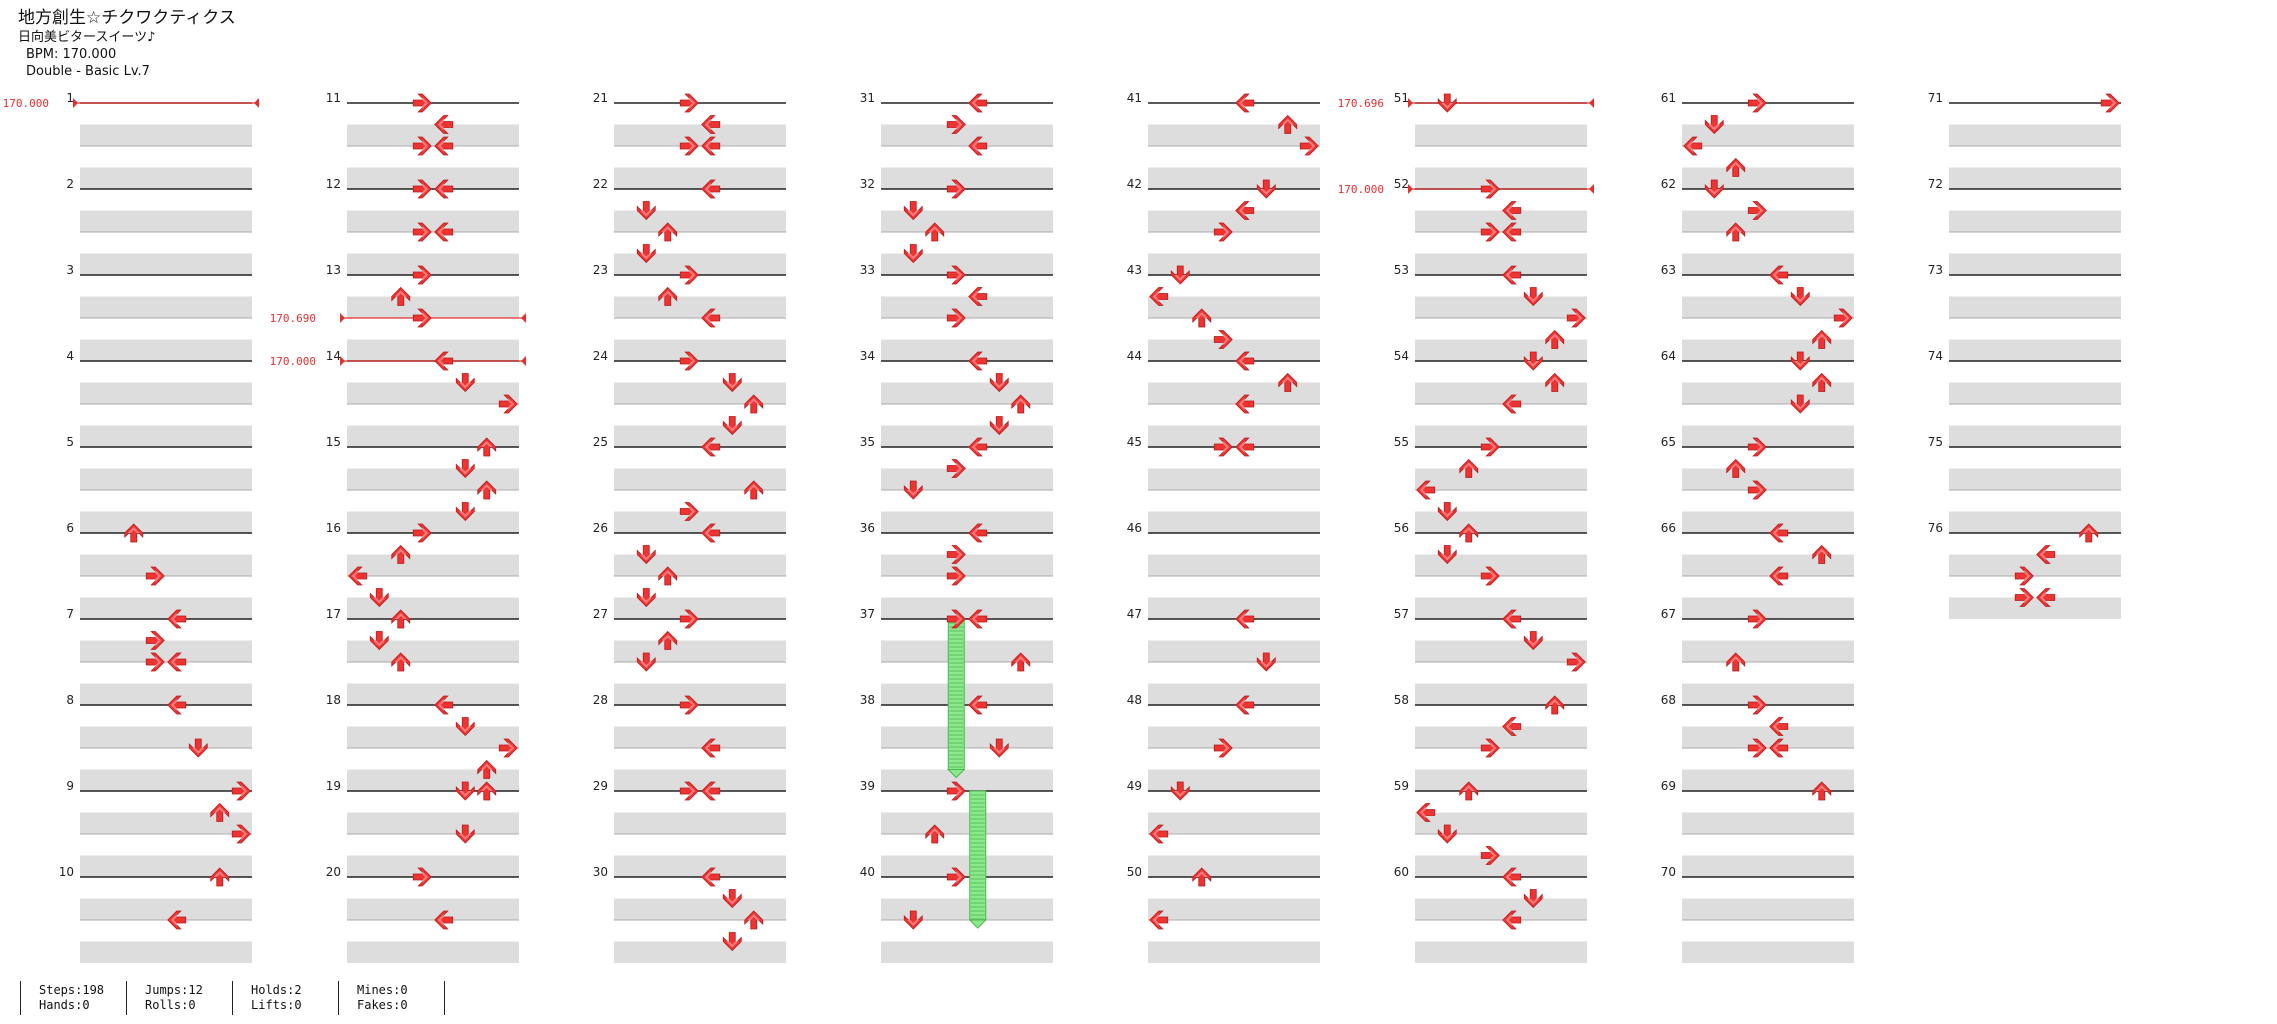 This screenshot has height=1024, width=2277. What do you see at coordinates (1134, 614) in the screenshot?
I see `measure-number: 47` at bounding box center [1134, 614].